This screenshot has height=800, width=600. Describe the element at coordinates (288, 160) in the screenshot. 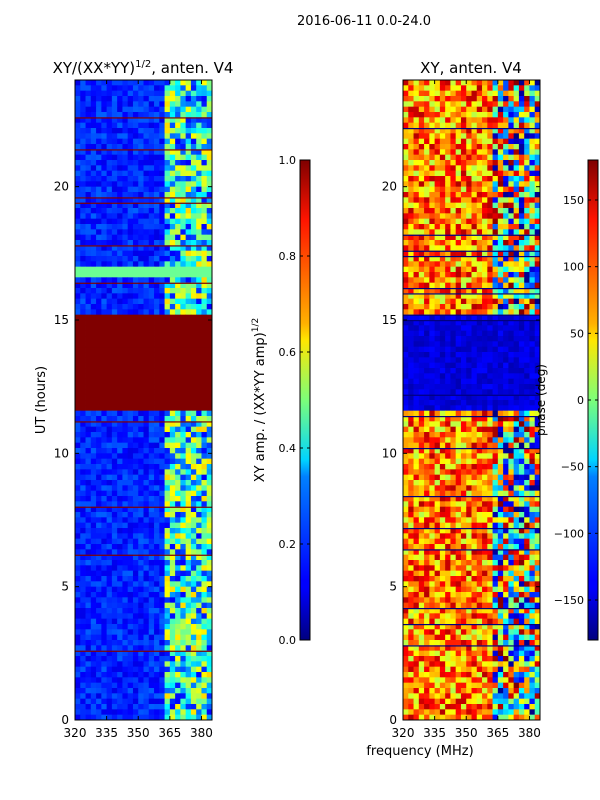

I see `colorbar-tick-label: 1.0` at that location.